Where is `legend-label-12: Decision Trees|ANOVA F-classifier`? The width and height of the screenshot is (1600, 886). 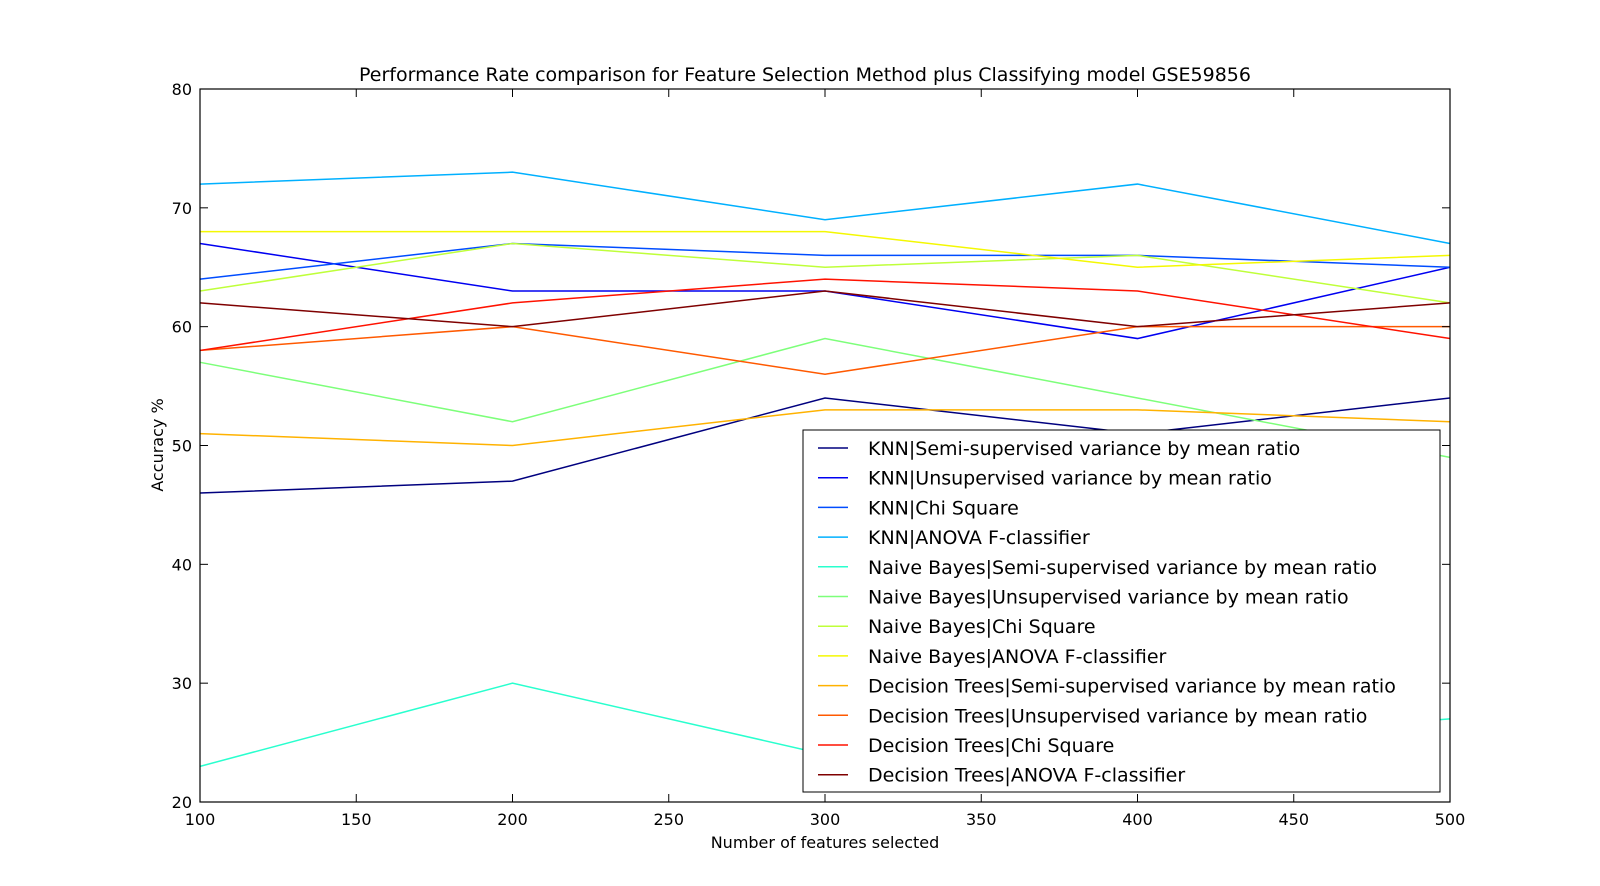
legend-label-12: Decision Trees|ANOVA F-classifier is located at coordinates (1026, 776).